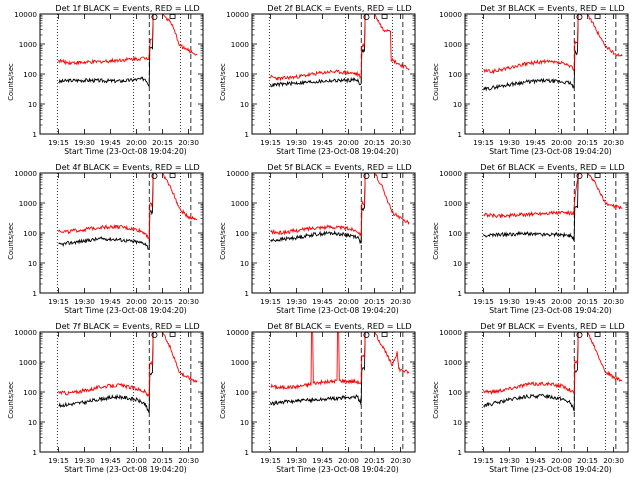 Image resolution: width=640 pixels, height=480 pixels. Describe the element at coordinates (339, 8) in the screenshot. I see `panel-title: Det 2f BLACK = Events, RED = LLD` at that location.